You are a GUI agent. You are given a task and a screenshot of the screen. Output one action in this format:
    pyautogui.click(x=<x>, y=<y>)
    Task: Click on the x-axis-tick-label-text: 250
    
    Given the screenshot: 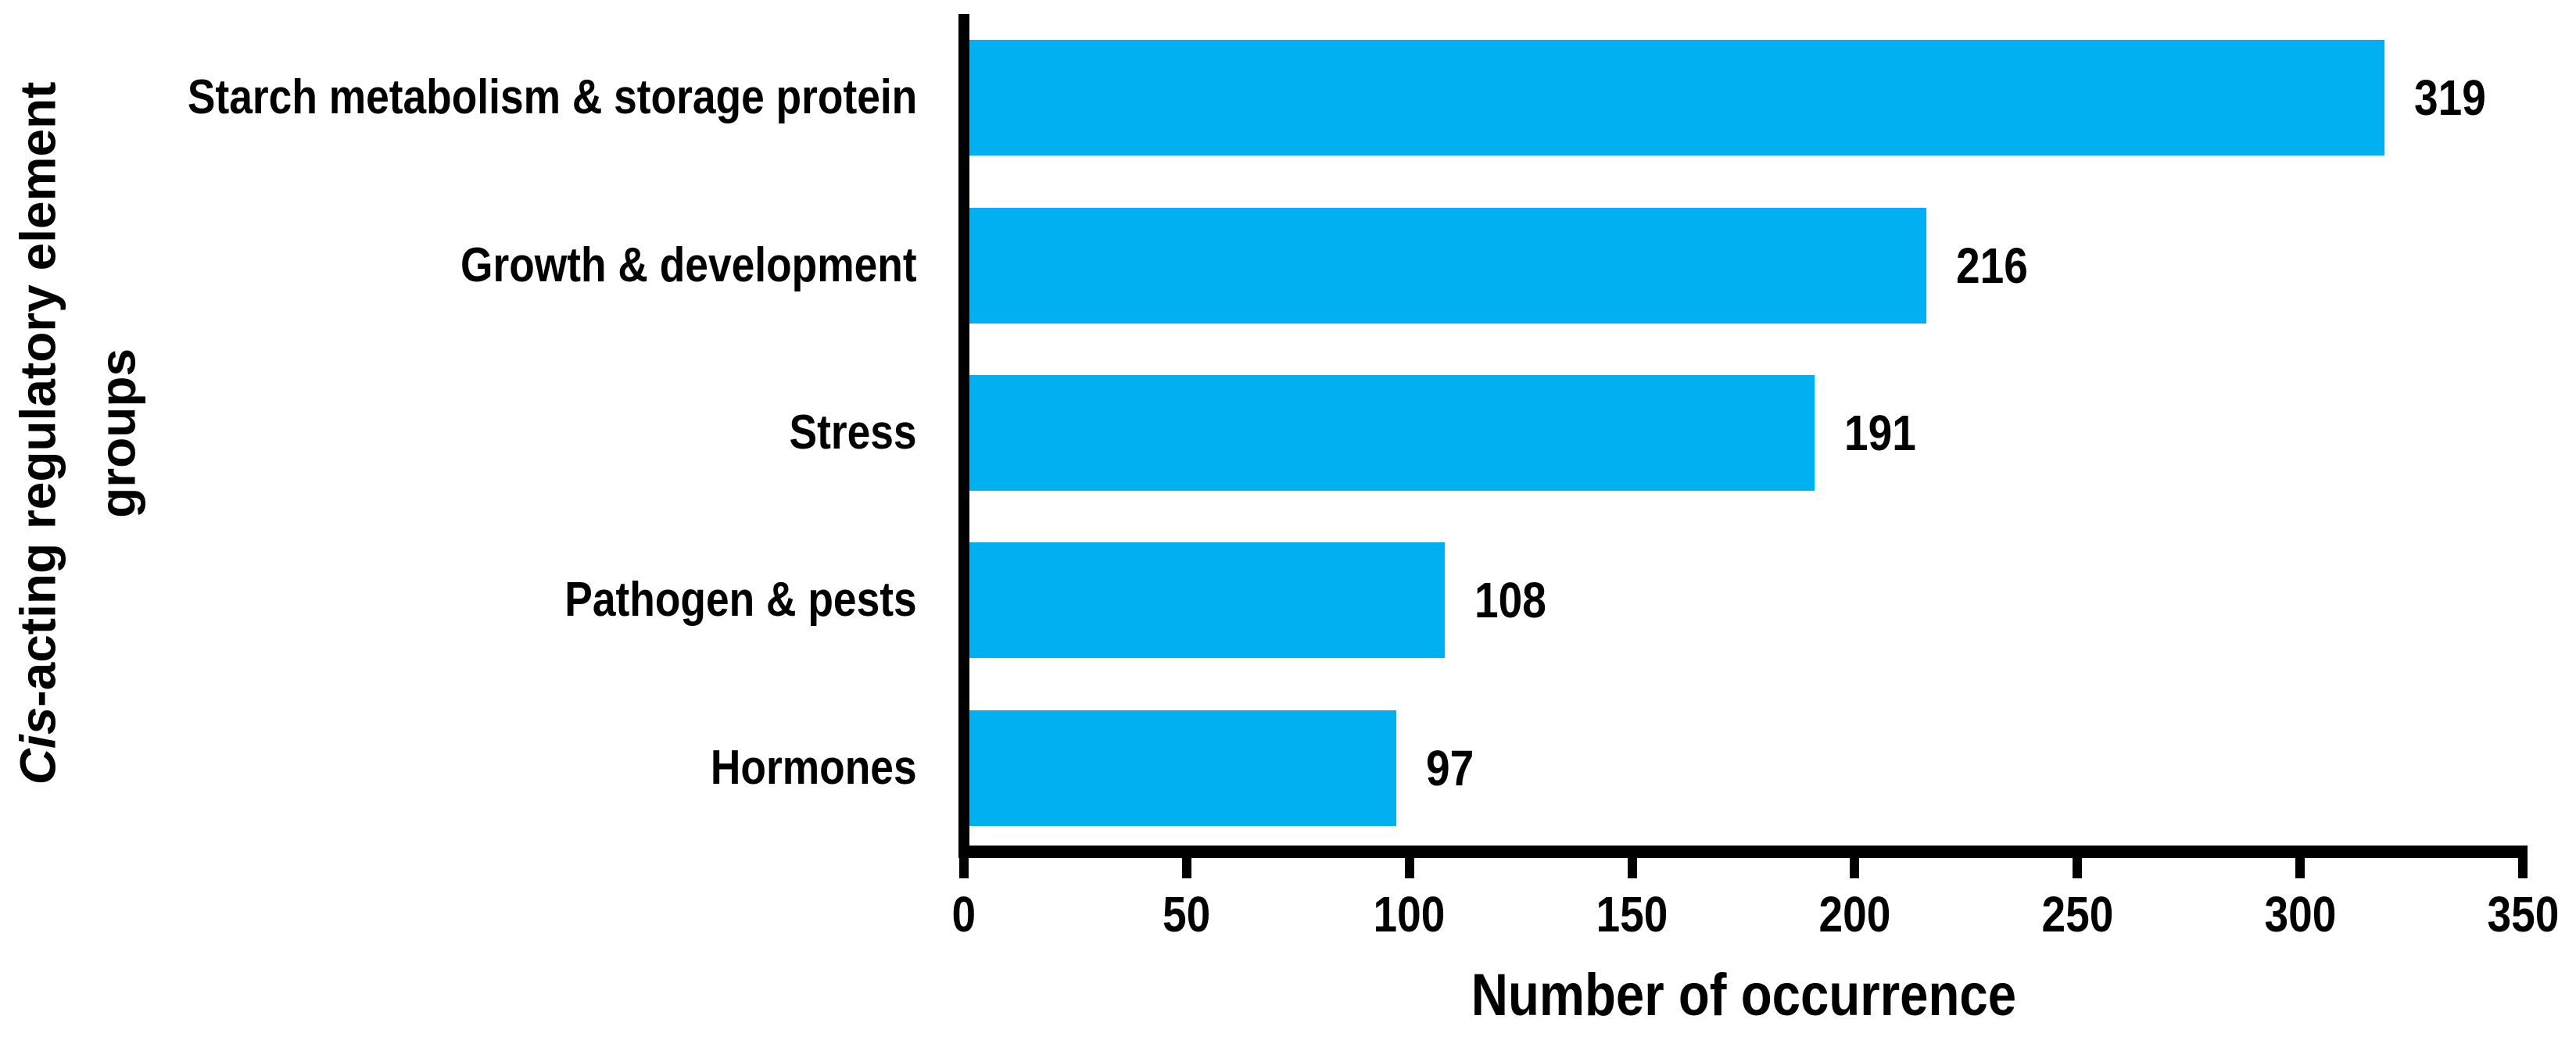 What is the action you would take?
    pyautogui.click(x=2077, y=914)
    